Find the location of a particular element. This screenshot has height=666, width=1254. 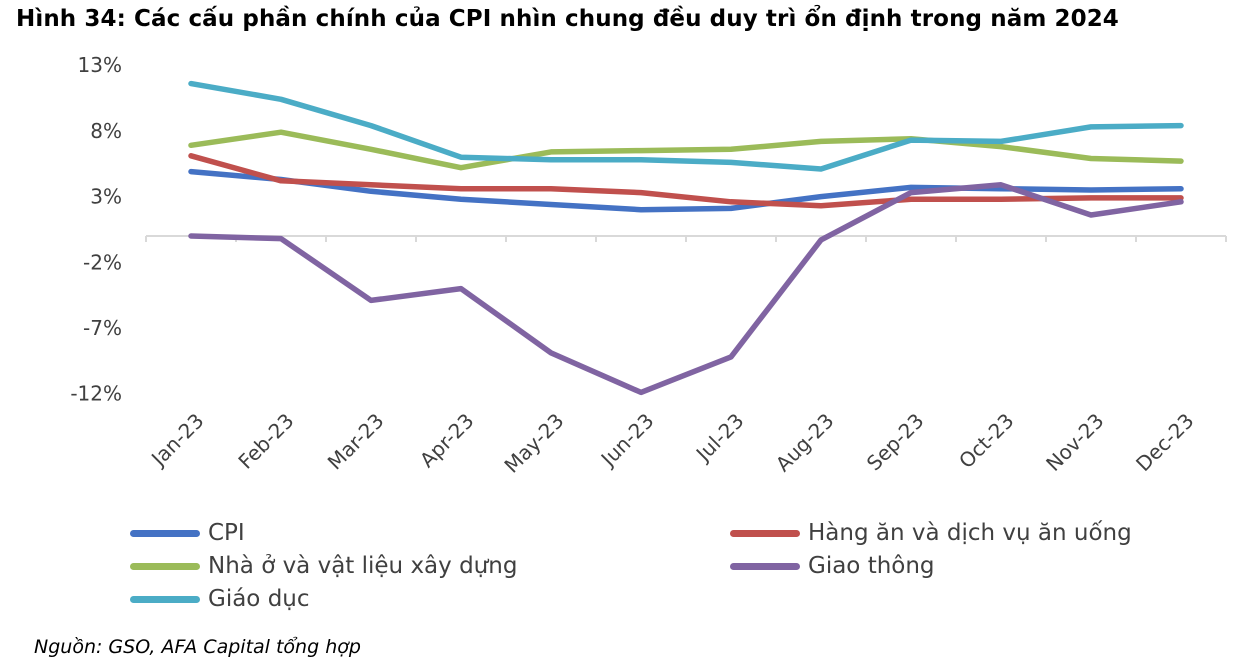

legend-item: Nhà ở và vật liệu xây dựng is located at coordinates (323, 566).